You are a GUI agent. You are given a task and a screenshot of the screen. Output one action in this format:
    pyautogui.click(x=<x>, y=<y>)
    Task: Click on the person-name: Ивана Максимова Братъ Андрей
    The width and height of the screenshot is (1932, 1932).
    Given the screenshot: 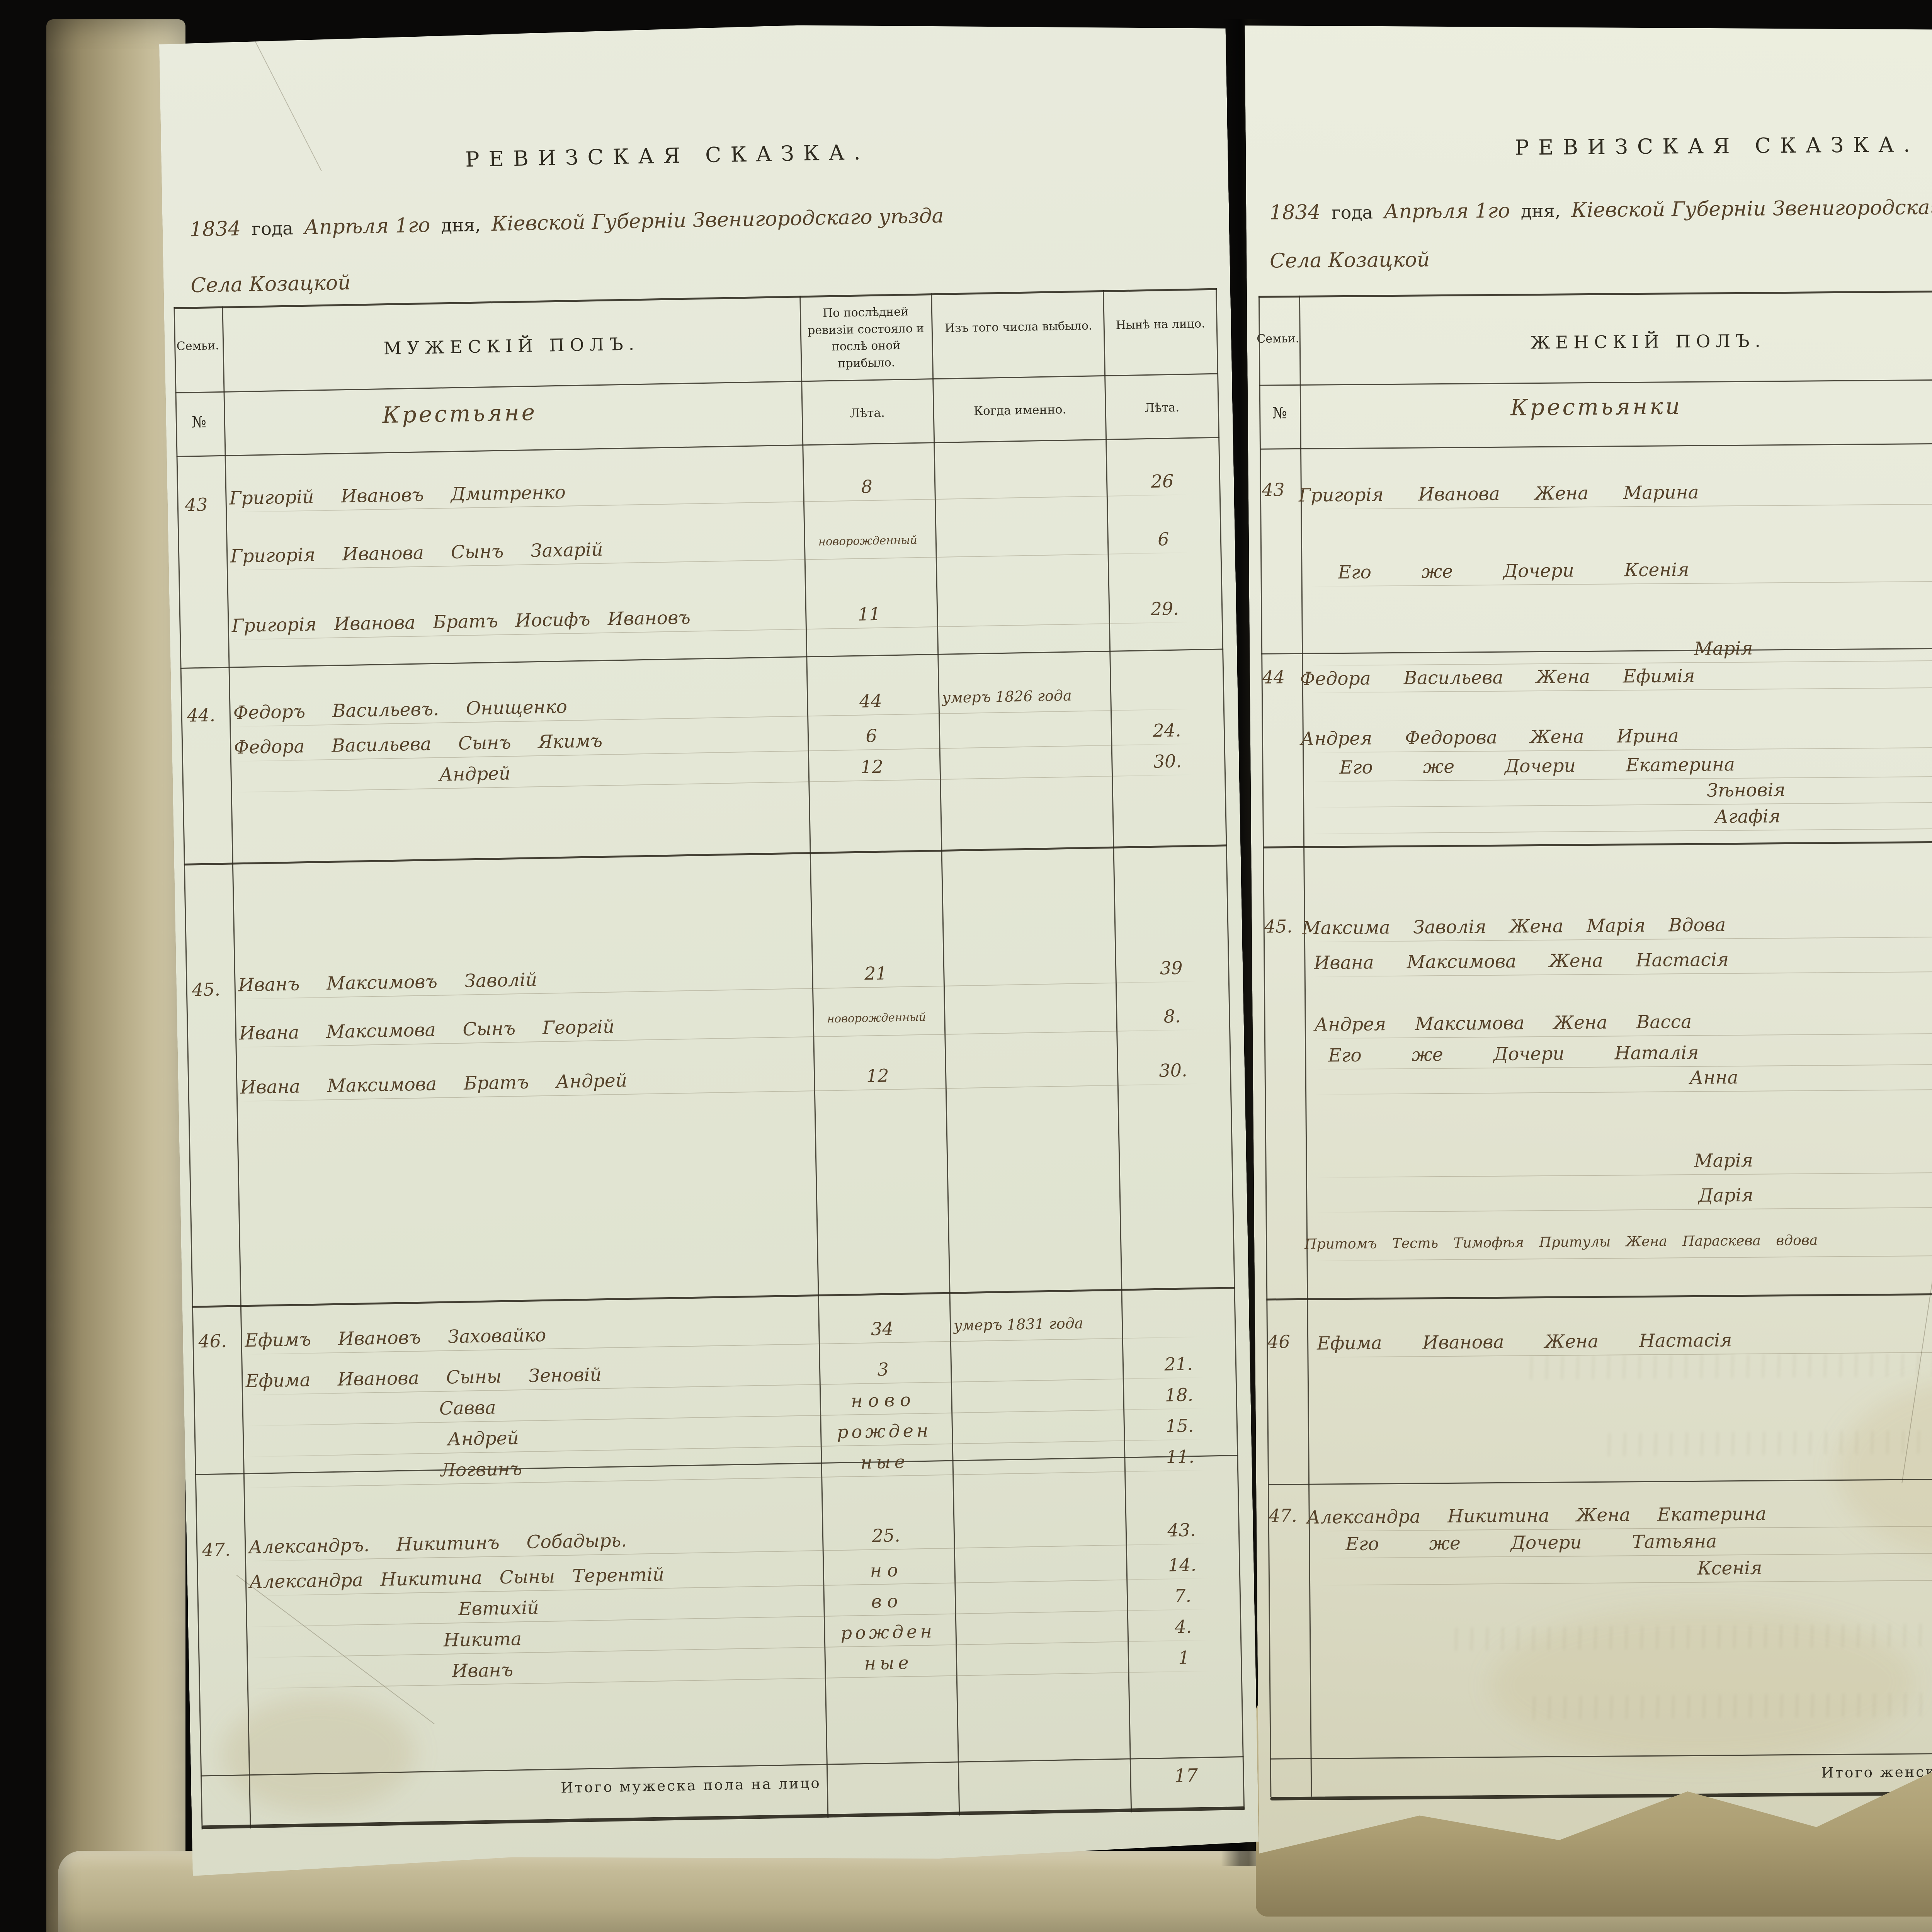 What is the action you would take?
    pyautogui.click(x=434, y=1084)
    